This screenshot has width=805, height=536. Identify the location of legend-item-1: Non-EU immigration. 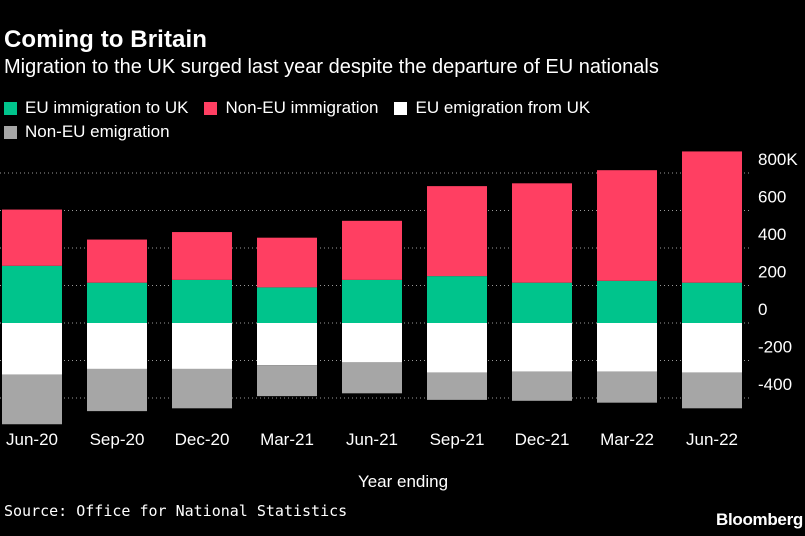
(291, 108).